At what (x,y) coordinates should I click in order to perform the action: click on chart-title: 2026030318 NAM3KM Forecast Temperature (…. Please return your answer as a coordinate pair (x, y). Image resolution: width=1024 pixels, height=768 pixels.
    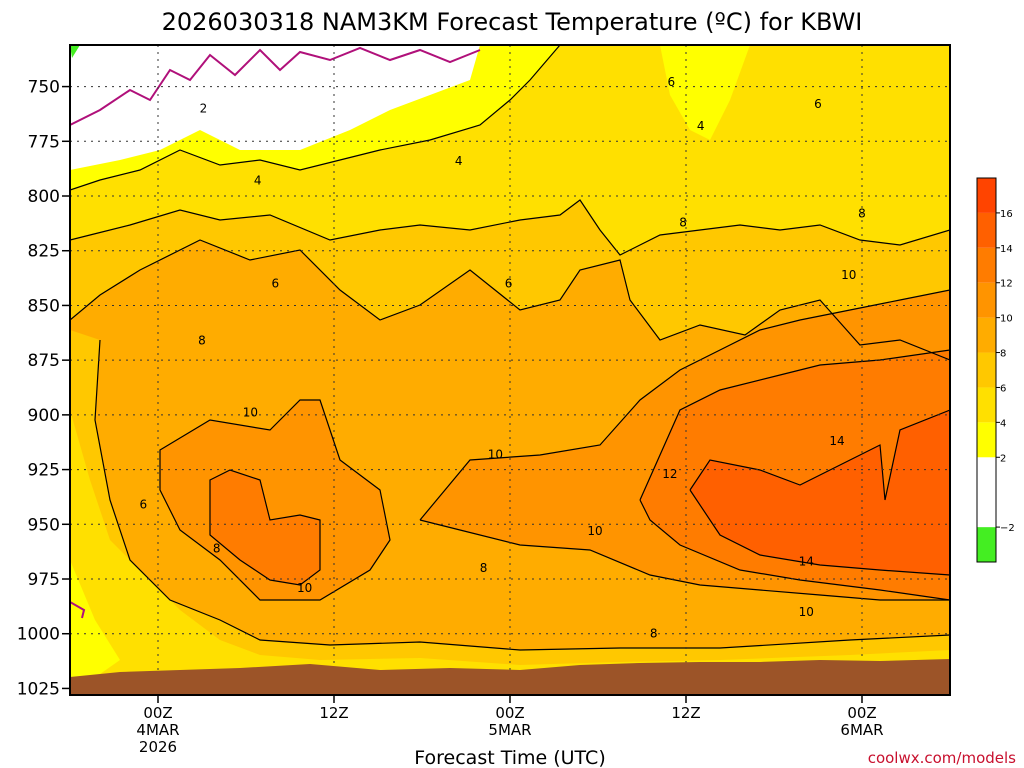
    Looking at the image, I should click on (512, 22).